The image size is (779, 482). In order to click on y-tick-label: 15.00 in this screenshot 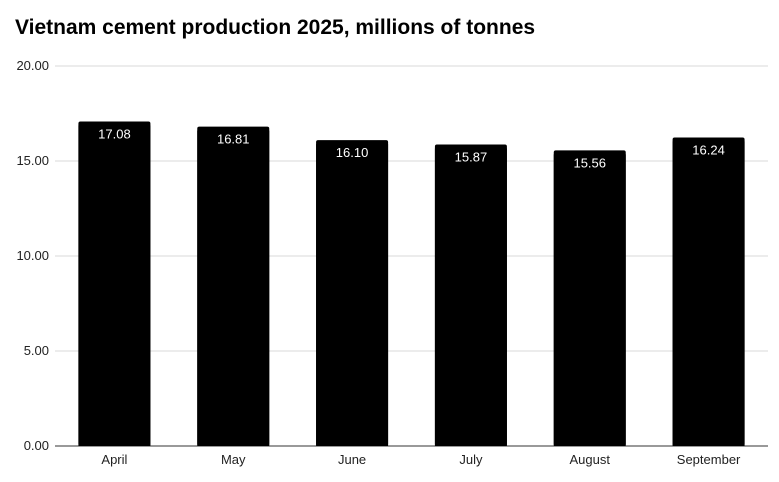, I will do `click(32, 160)`.